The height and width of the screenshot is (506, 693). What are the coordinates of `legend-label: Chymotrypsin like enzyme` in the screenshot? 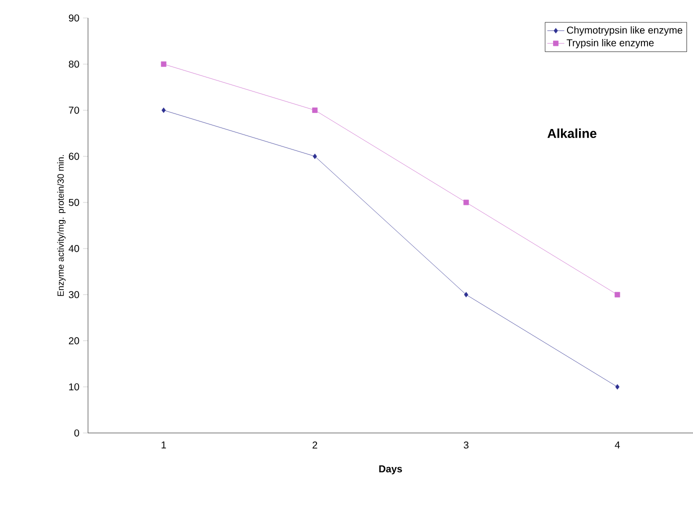 It's located at (624, 31).